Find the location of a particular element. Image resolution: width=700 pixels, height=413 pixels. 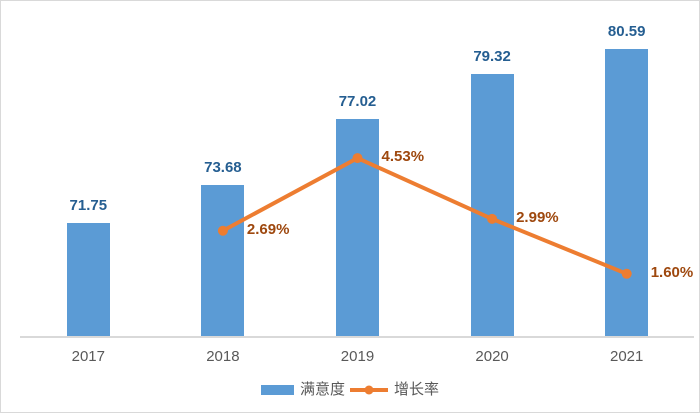

legend-item-satisfaction: 满意度 is located at coordinates (302, 390).